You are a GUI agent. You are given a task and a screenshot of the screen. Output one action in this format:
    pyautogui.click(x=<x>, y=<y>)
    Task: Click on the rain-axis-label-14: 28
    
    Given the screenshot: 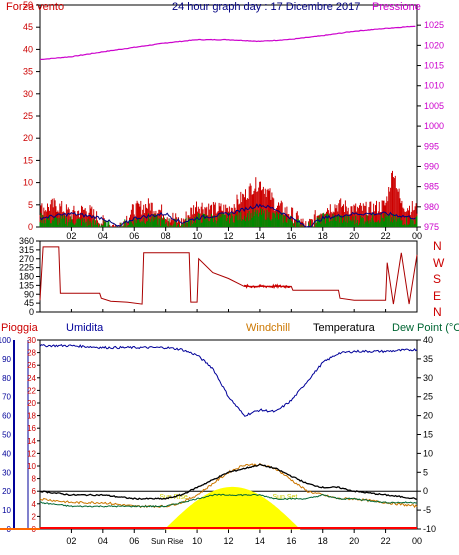 What is the action you would take?
    pyautogui.click(x=31, y=353)
    